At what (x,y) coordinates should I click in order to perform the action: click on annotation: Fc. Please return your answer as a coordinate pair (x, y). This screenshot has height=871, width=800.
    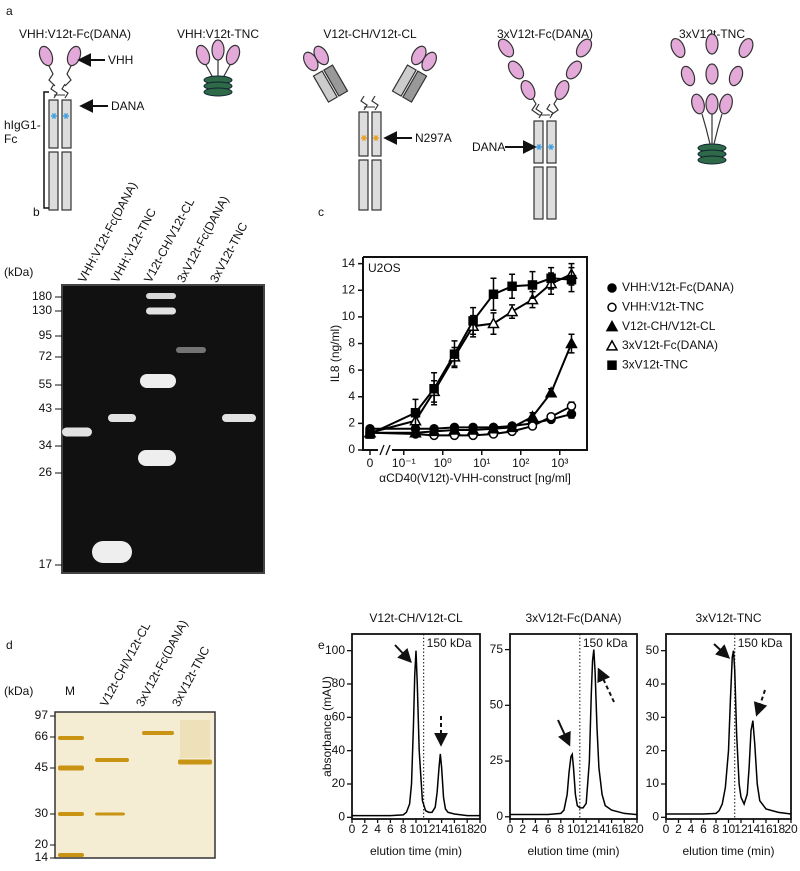
    Looking at the image, I should click on (10, 139).